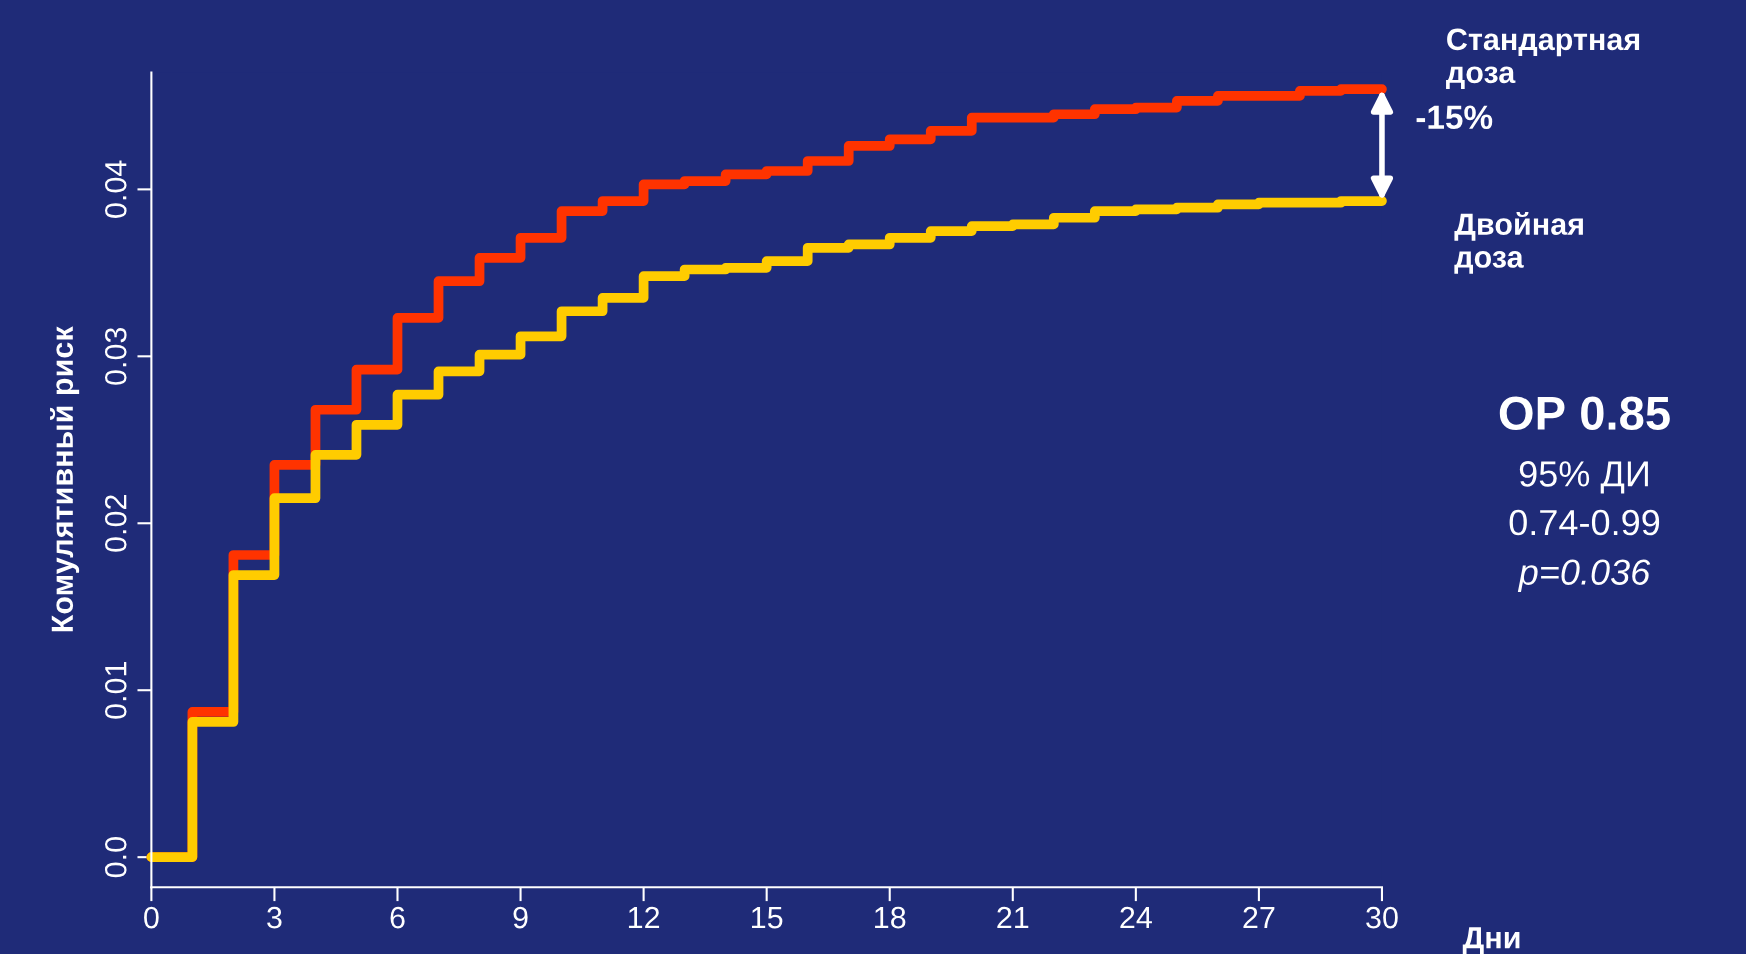  What do you see at coordinates (115, 356) in the screenshot?
I see `y-tick-label: 0.03` at bounding box center [115, 356].